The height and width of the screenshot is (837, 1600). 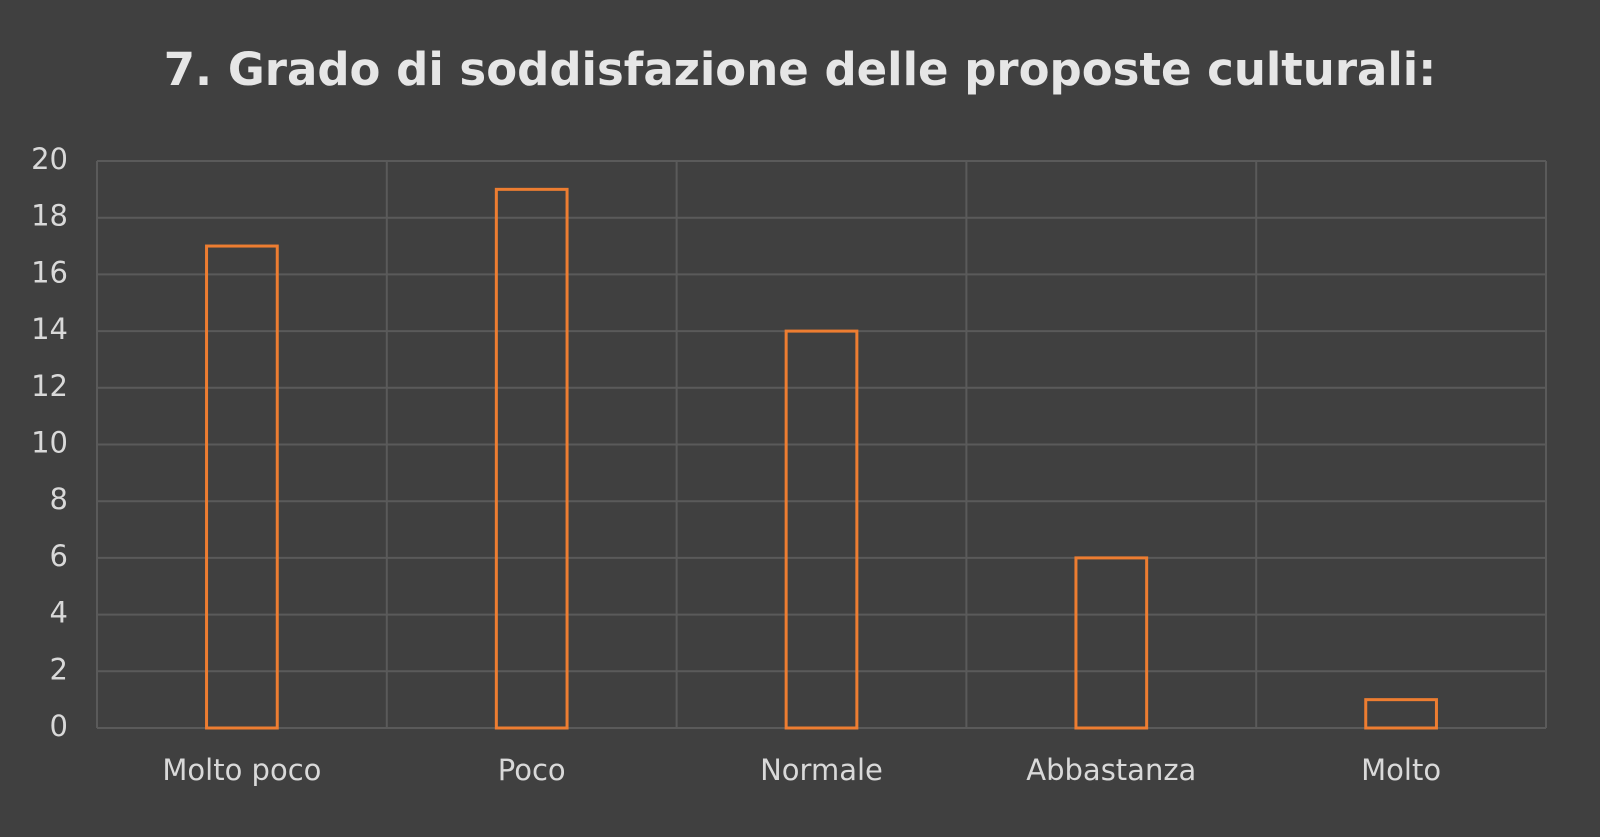 What do you see at coordinates (59, 499) in the screenshot?
I see `y-tick-label: 8` at bounding box center [59, 499].